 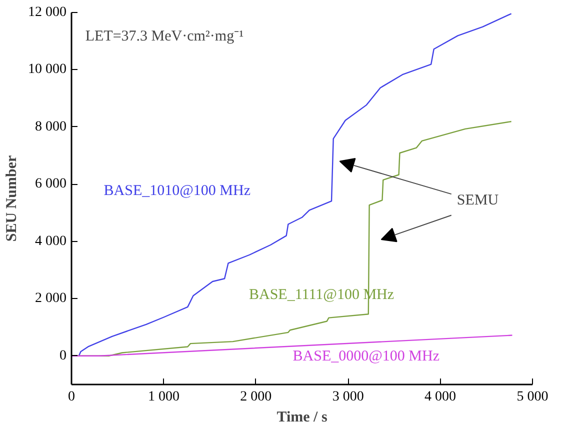 I want to click on series-label: BASE_0000@100 MHz, so click(x=366, y=356).